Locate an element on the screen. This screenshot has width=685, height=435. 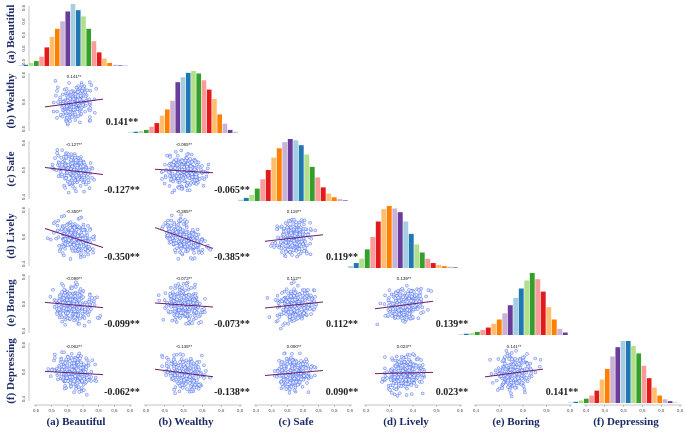
fit-line is located at coordinates (74, 103).